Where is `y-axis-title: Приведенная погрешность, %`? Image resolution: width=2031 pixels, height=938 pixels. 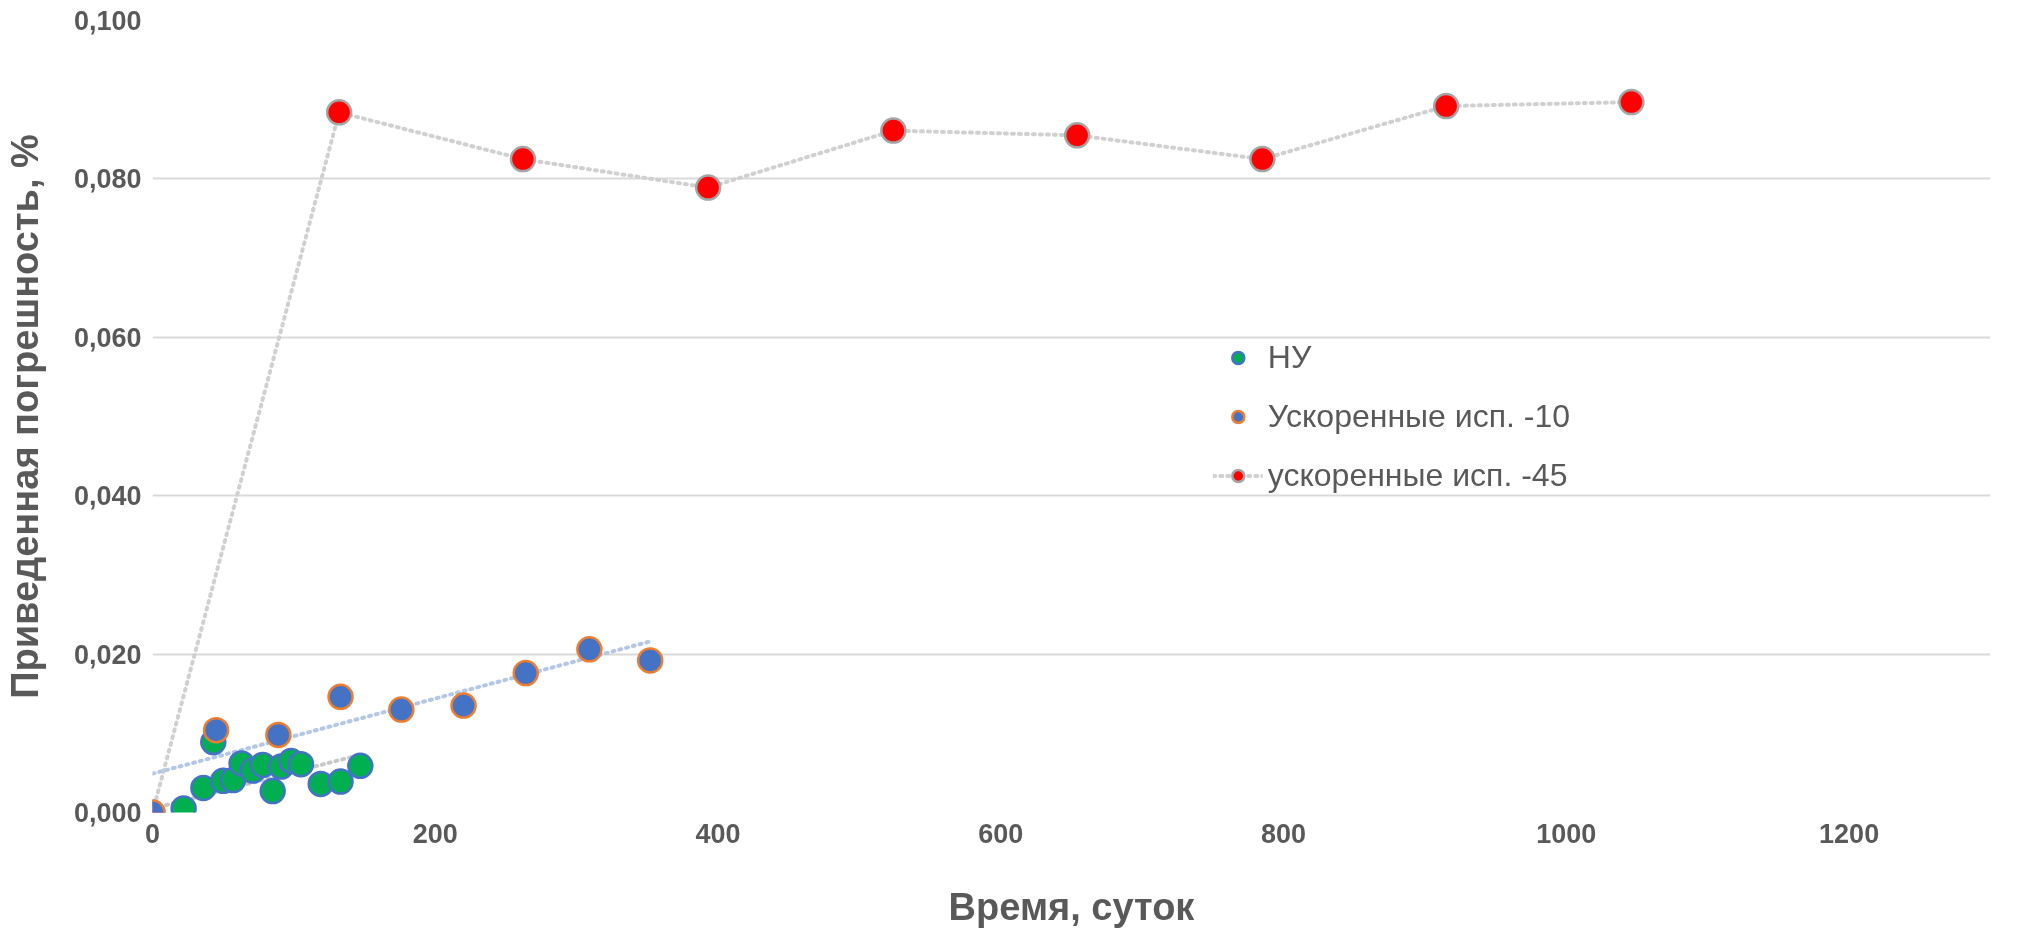
y-axis-title: Приведенная погрешность, % is located at coordinates (24, 416).